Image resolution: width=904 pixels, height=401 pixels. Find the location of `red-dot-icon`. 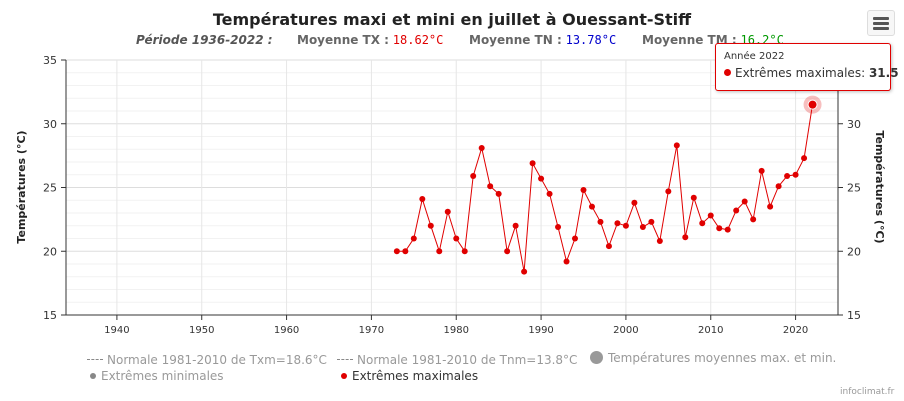

red-dot-icon is located at coordinates (344, 376).